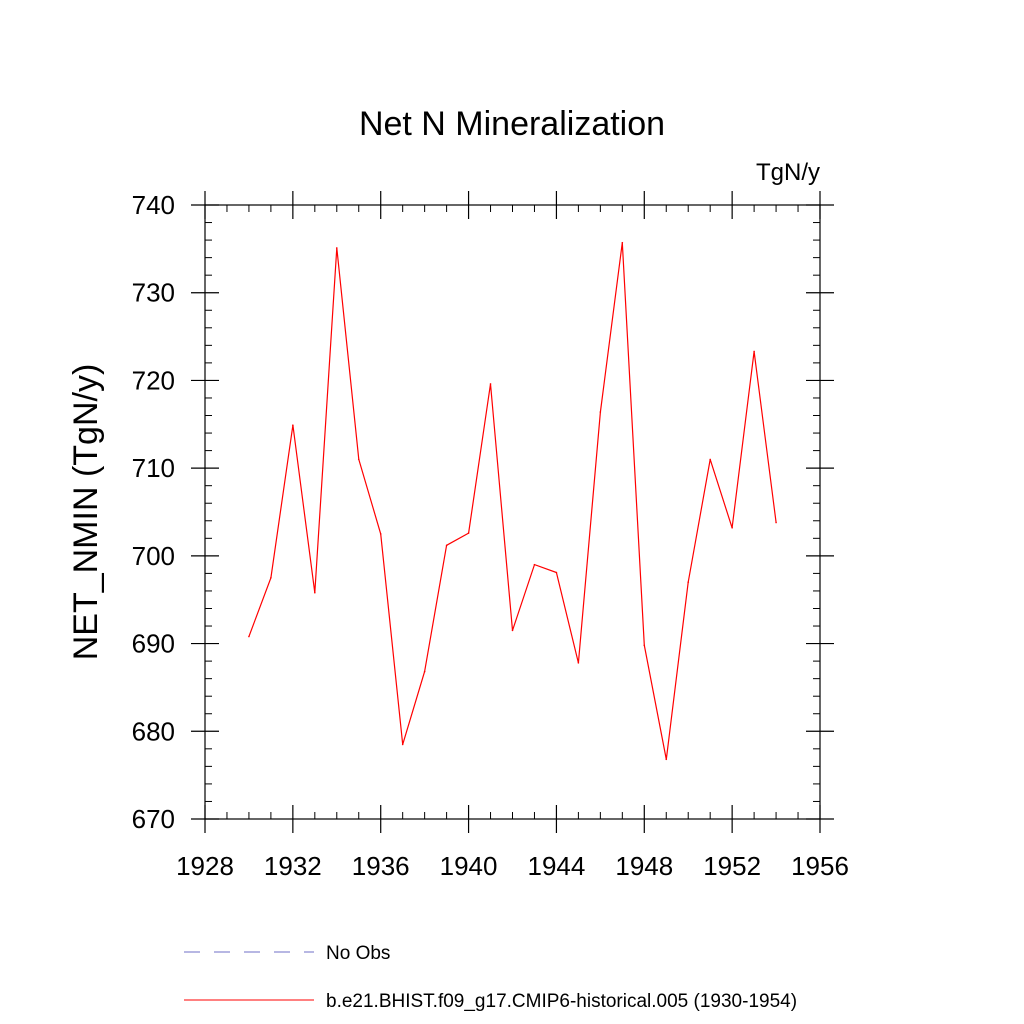 This screenshot has width=1024, height=1024. Describe the element at coordinates (153, 644) in the screenshot. I see `y-tick-label: 690` at that location.